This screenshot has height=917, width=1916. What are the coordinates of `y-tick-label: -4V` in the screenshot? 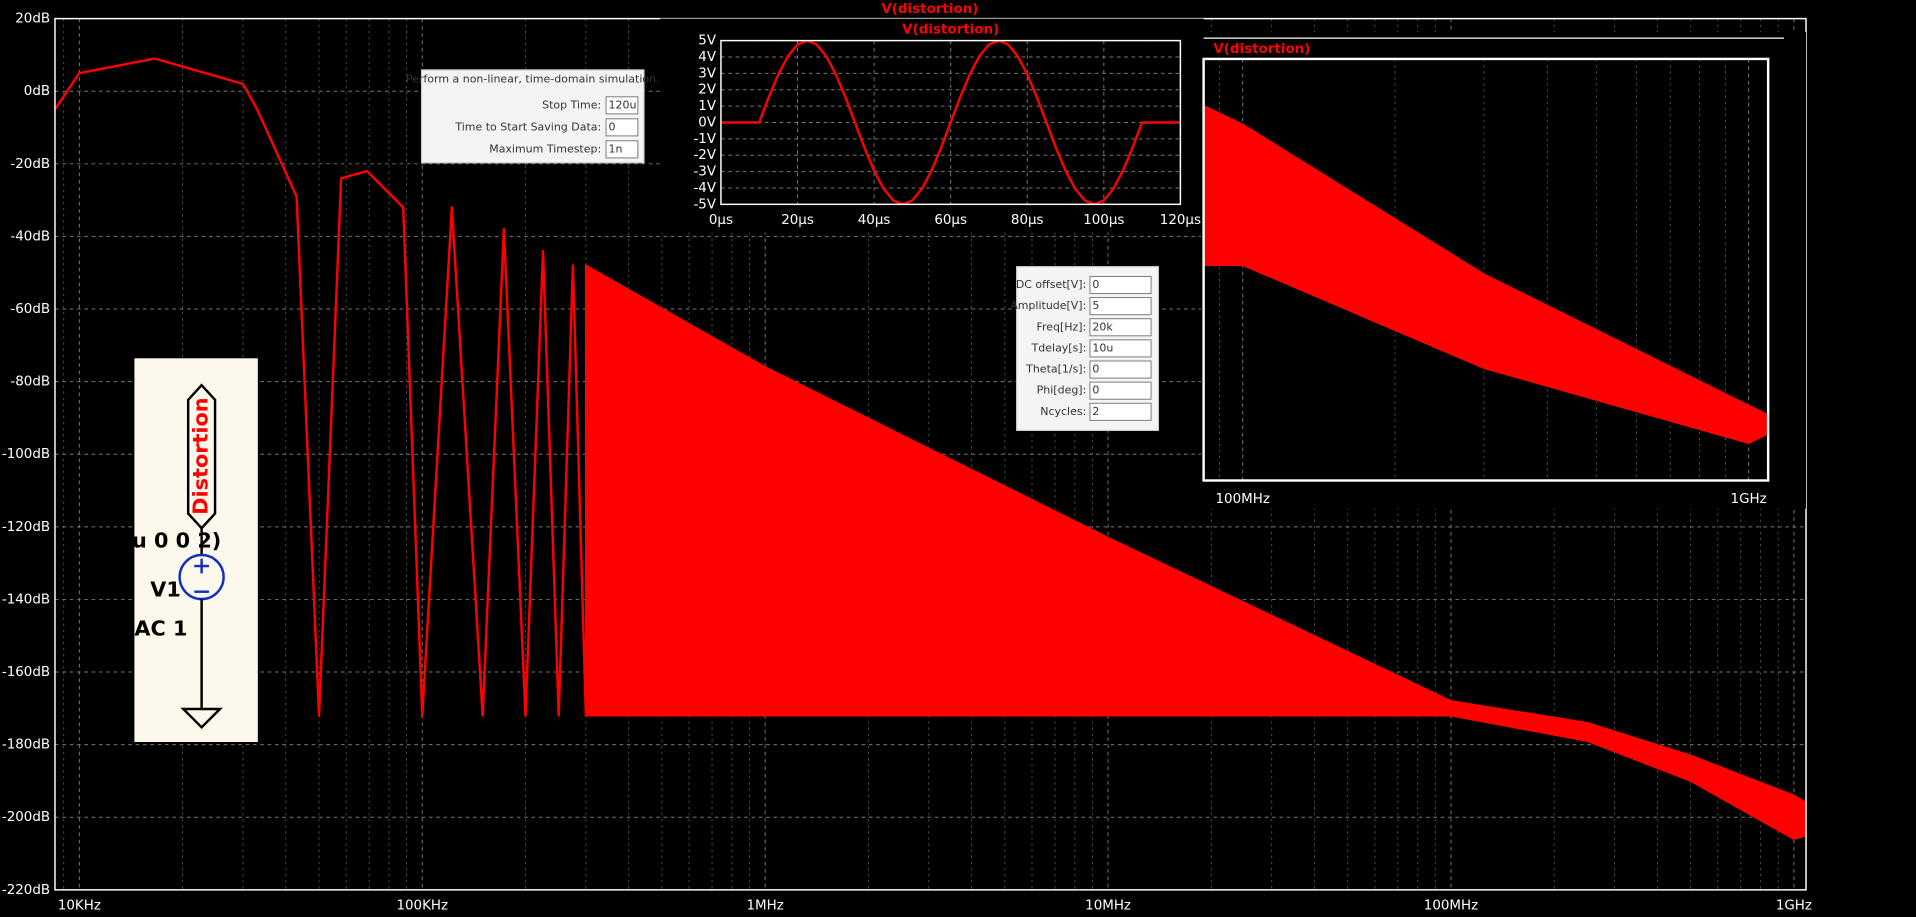 It's located at (704, 188).